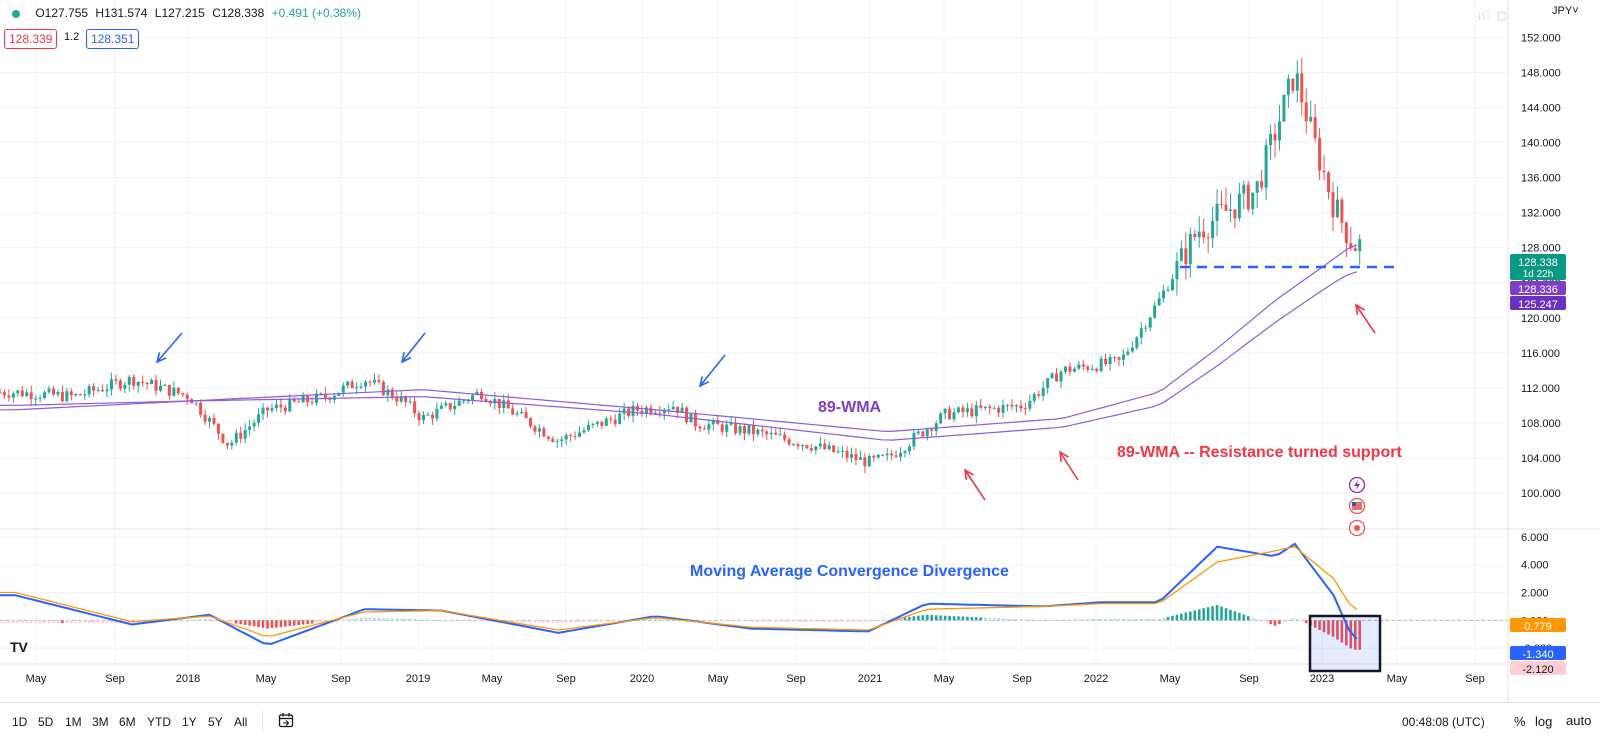  Describe the element at coordinates (286, 720) in the screenshot. I see `calendar-icon` at that location.